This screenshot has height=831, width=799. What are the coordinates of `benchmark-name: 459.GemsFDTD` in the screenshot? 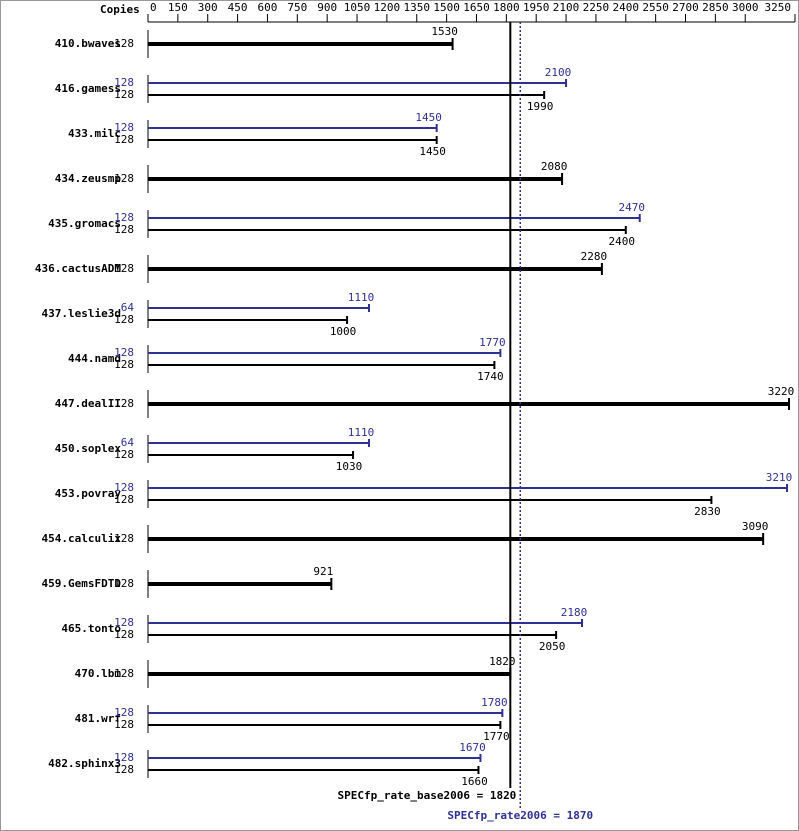 It's located at (82, 583).